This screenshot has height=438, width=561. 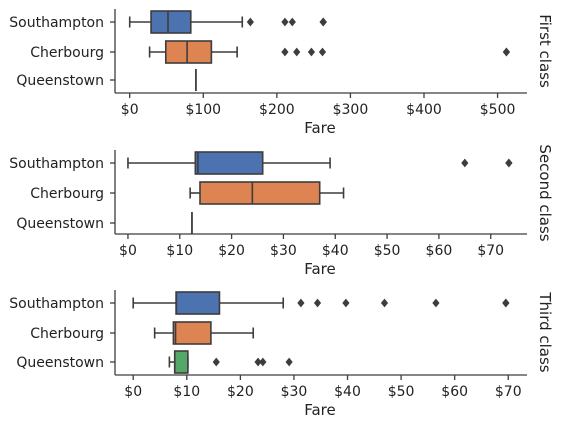 I want to click on row-title-first-class: First class, so click(x=545, y=51).